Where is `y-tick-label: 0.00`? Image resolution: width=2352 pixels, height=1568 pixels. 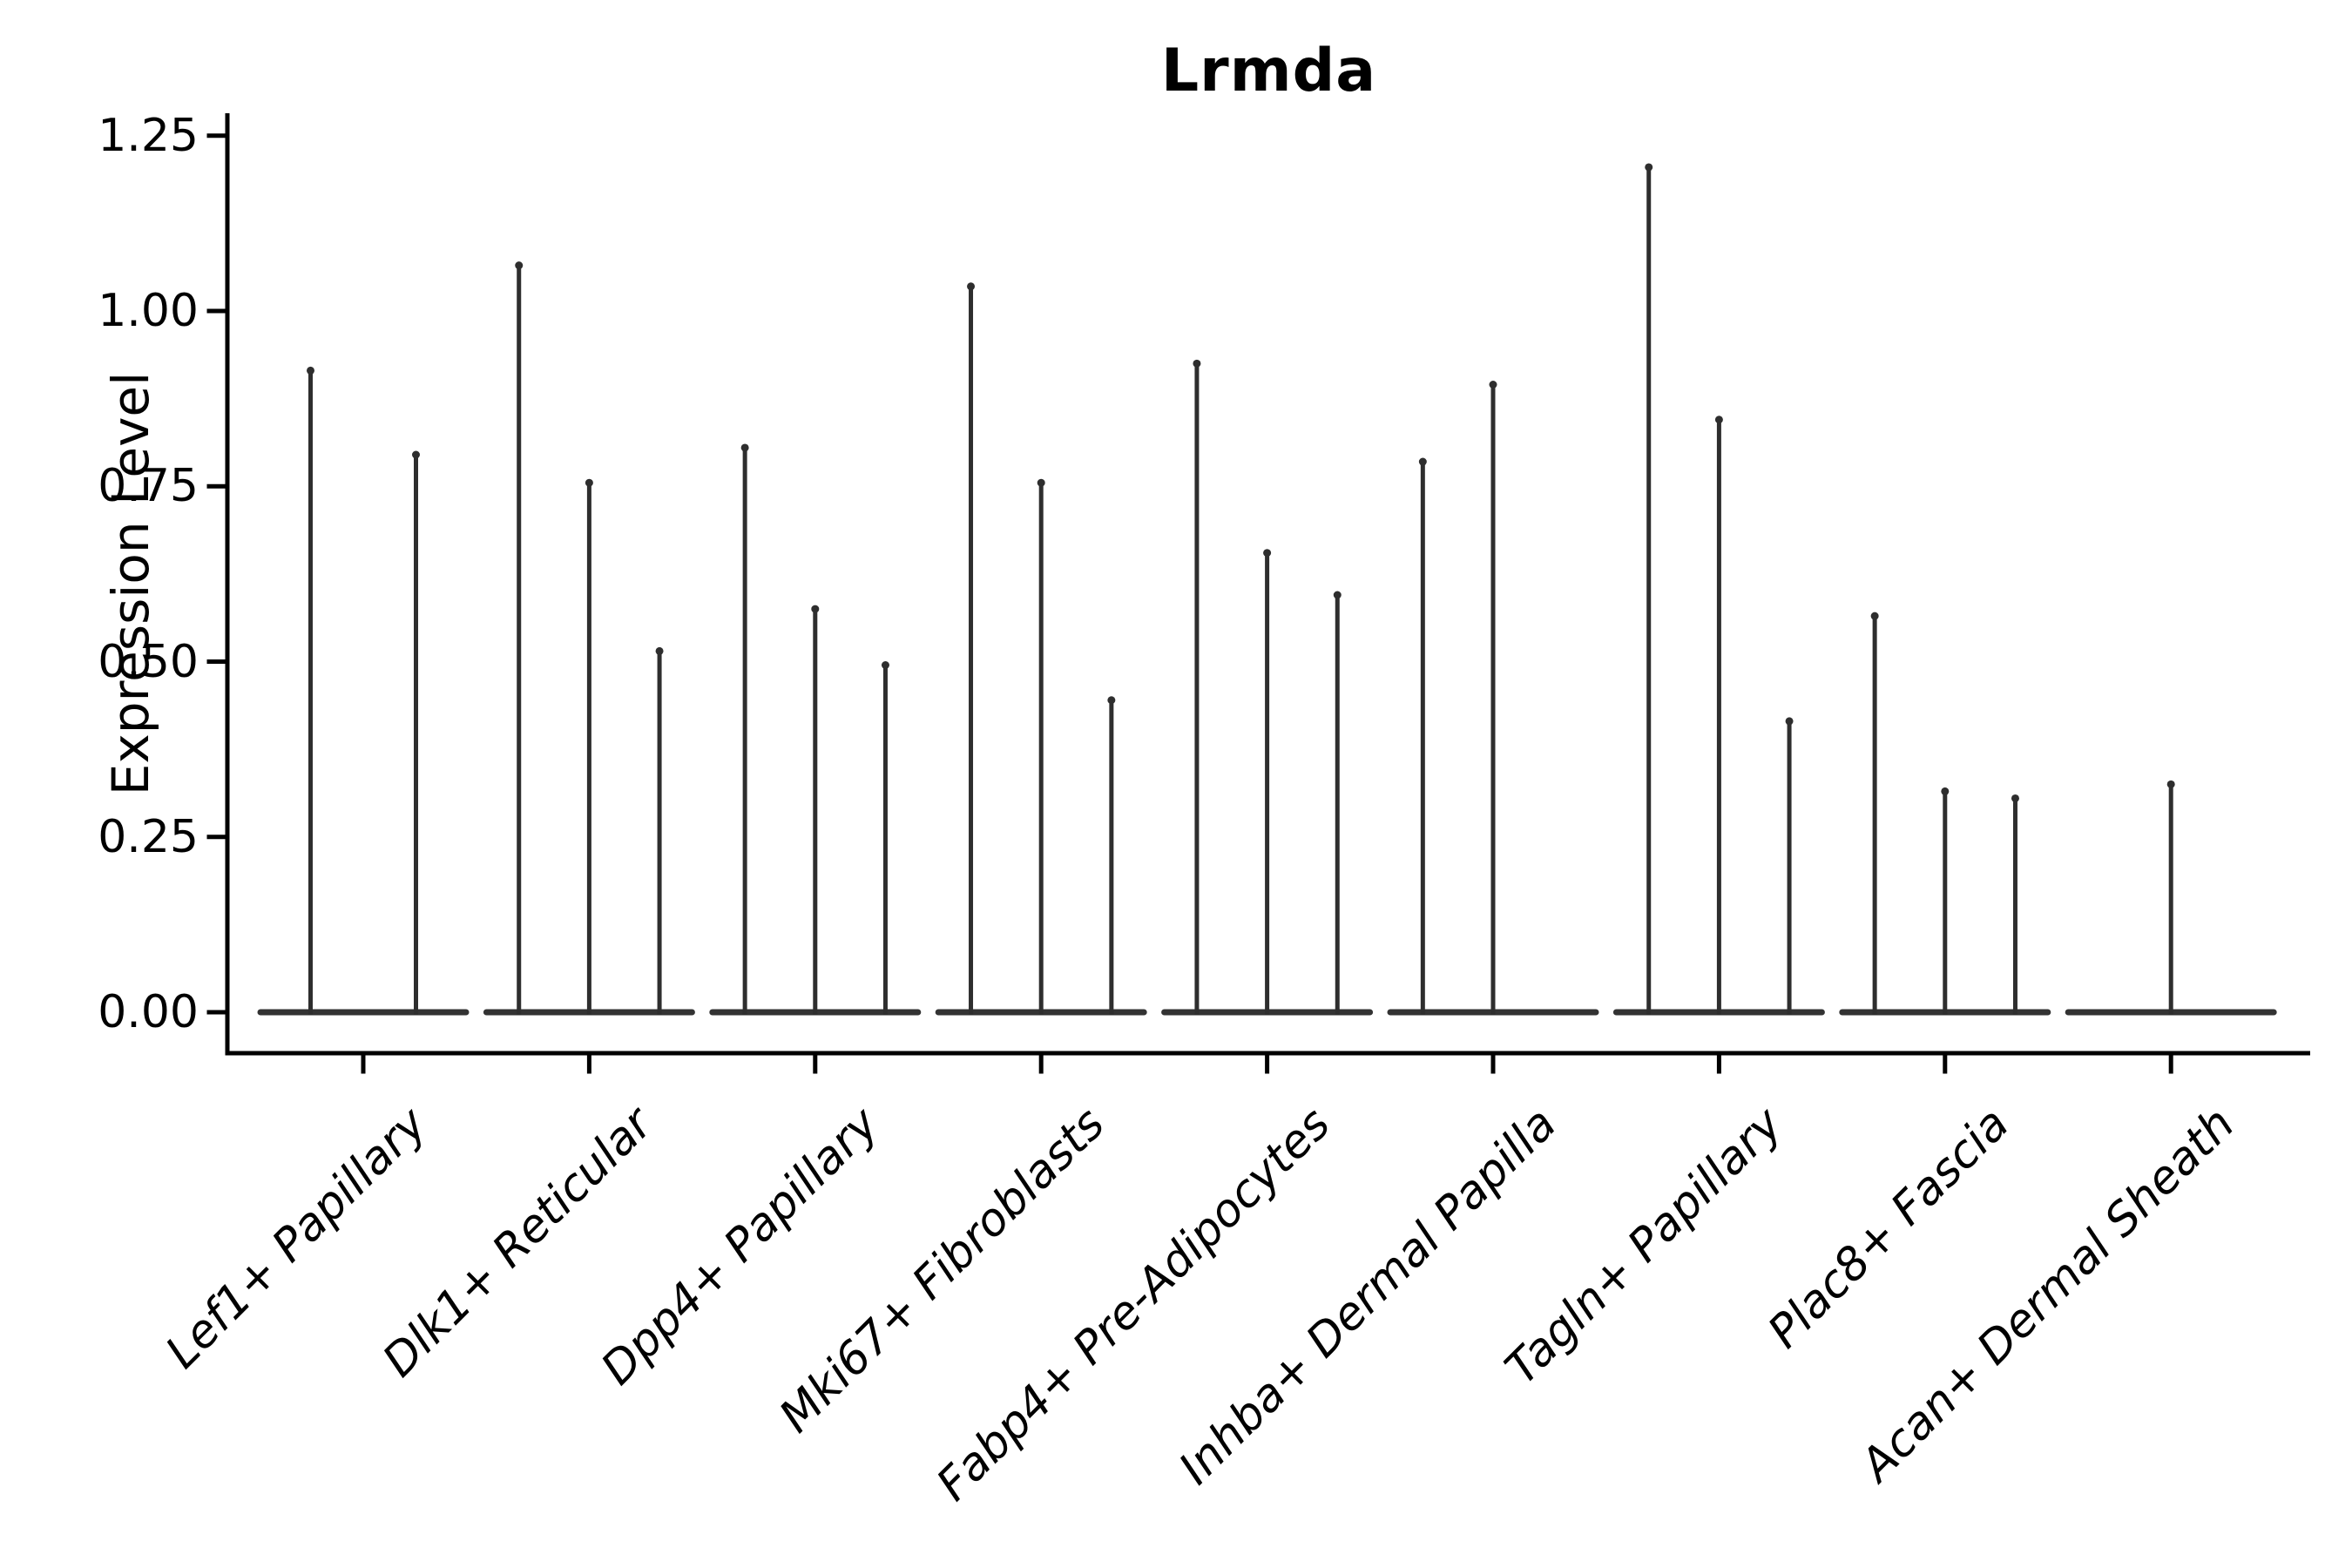
y-tick-label: 0.00 is located at coordinates (148, 1012).